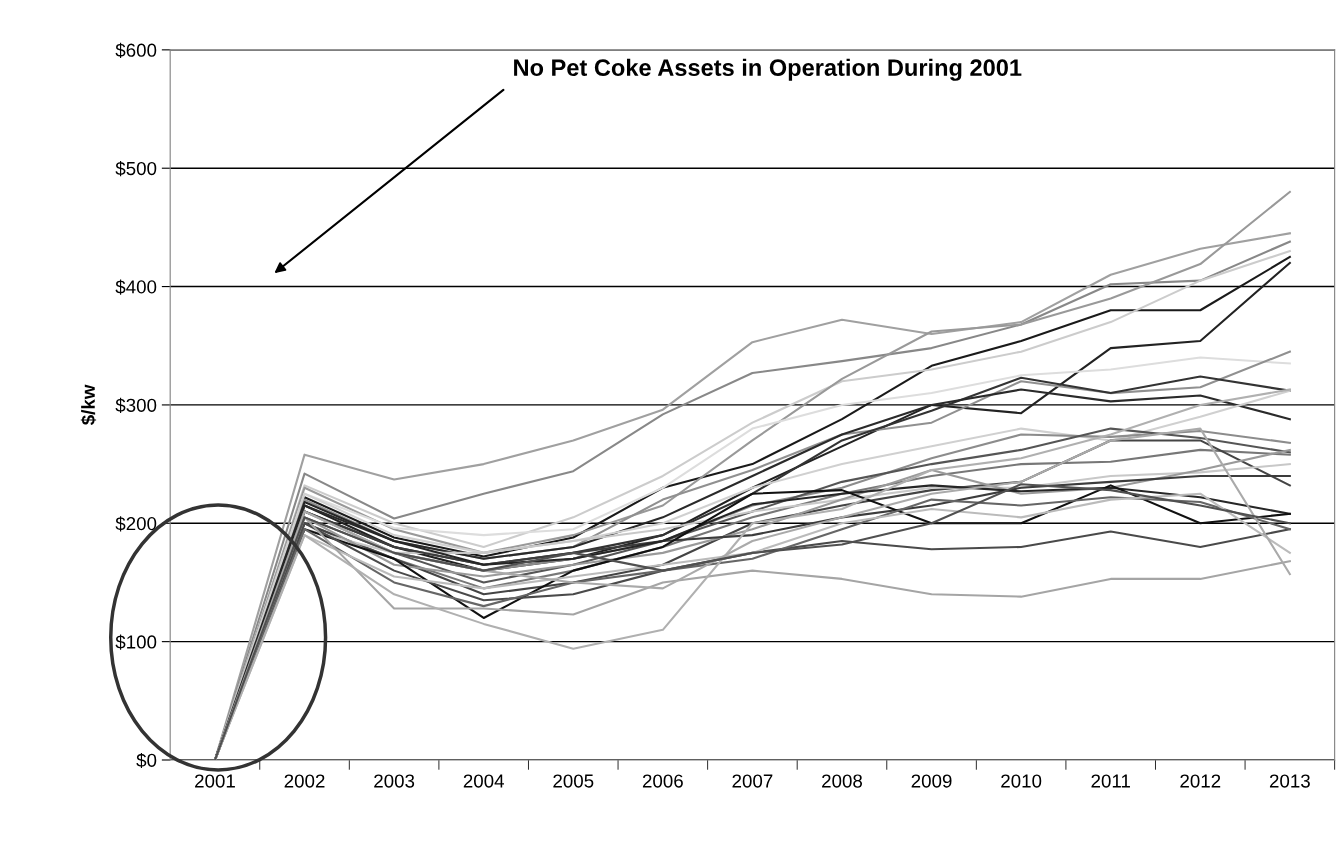 The image size is (1340, 845). I want to click on x-tick-label: 2007, so click(752, 781).